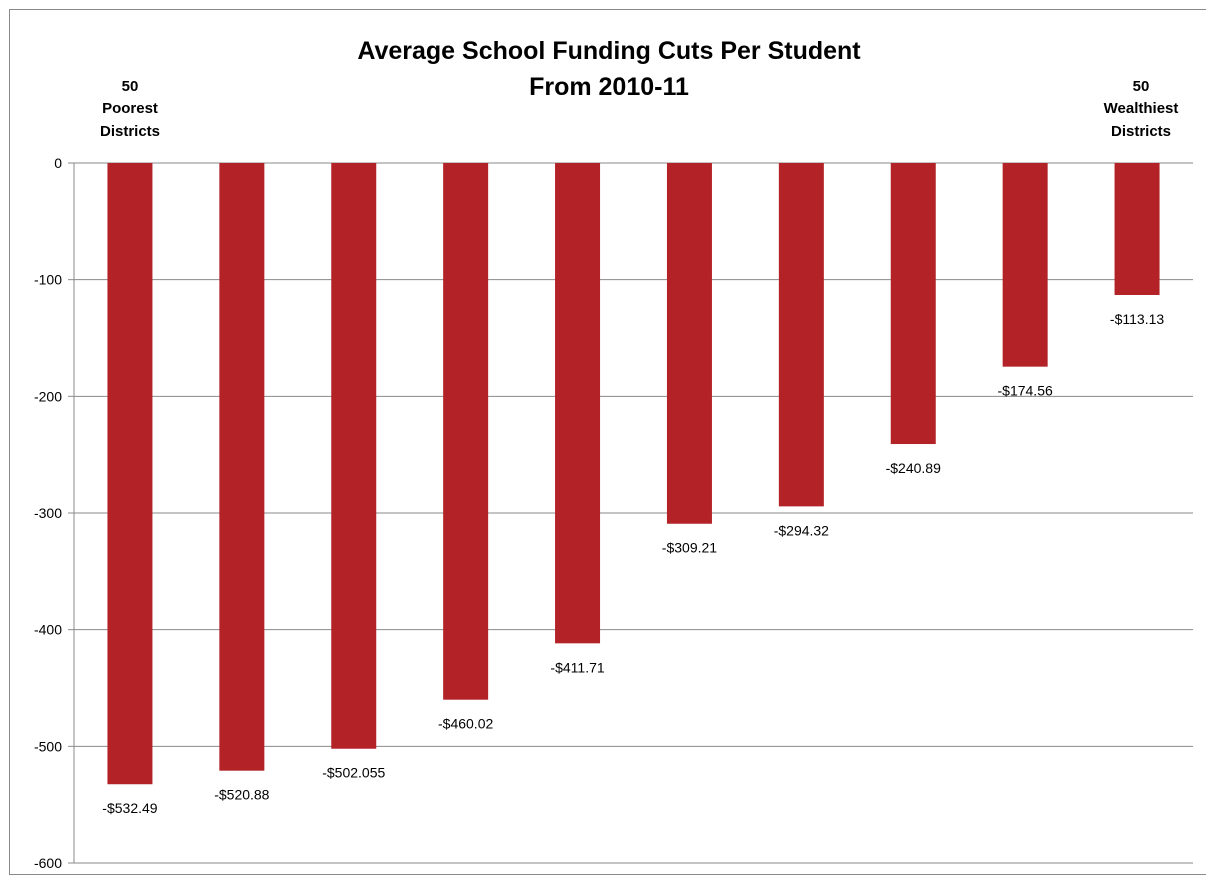 This screenshot has height=878, width=1206. I want to click on left-annotation-line-1: 50, so click(130, 86).